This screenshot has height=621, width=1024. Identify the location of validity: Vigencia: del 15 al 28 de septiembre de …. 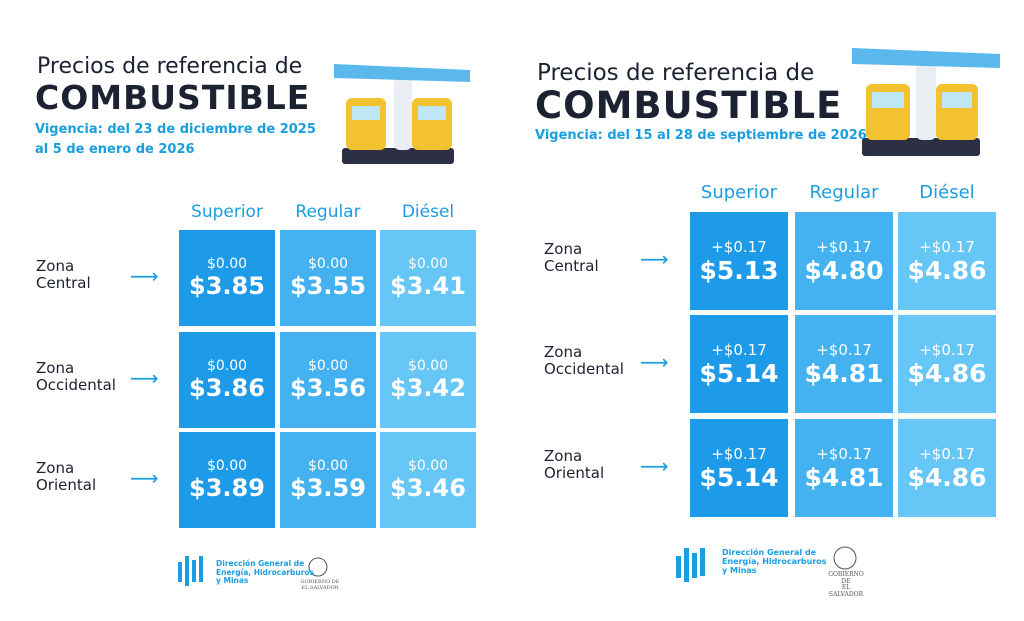
(701, 135).